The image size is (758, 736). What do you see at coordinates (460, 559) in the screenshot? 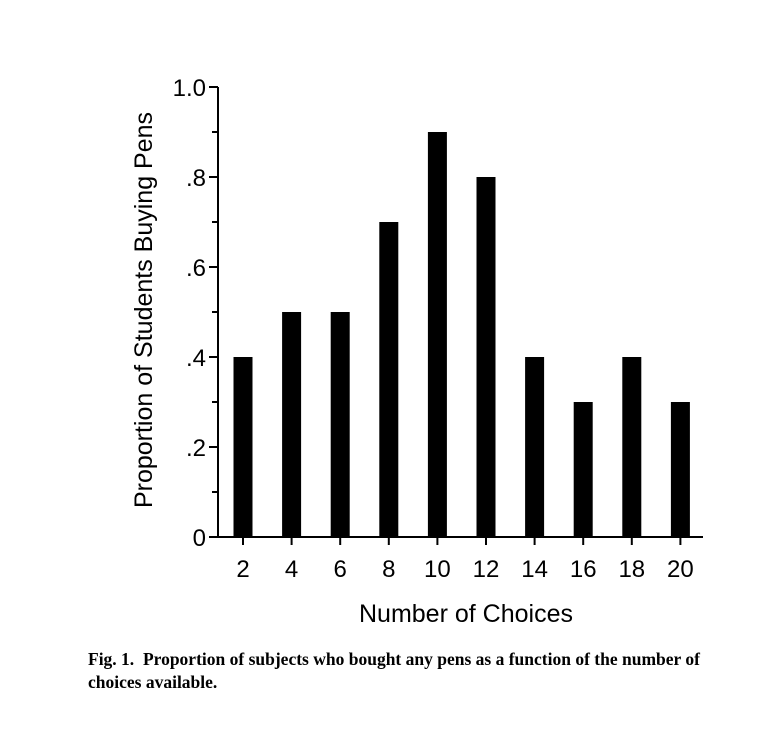
I see `x-axis: 2 4 6 8 10 12 14 16 18 20` at bounding box center [460, 559].